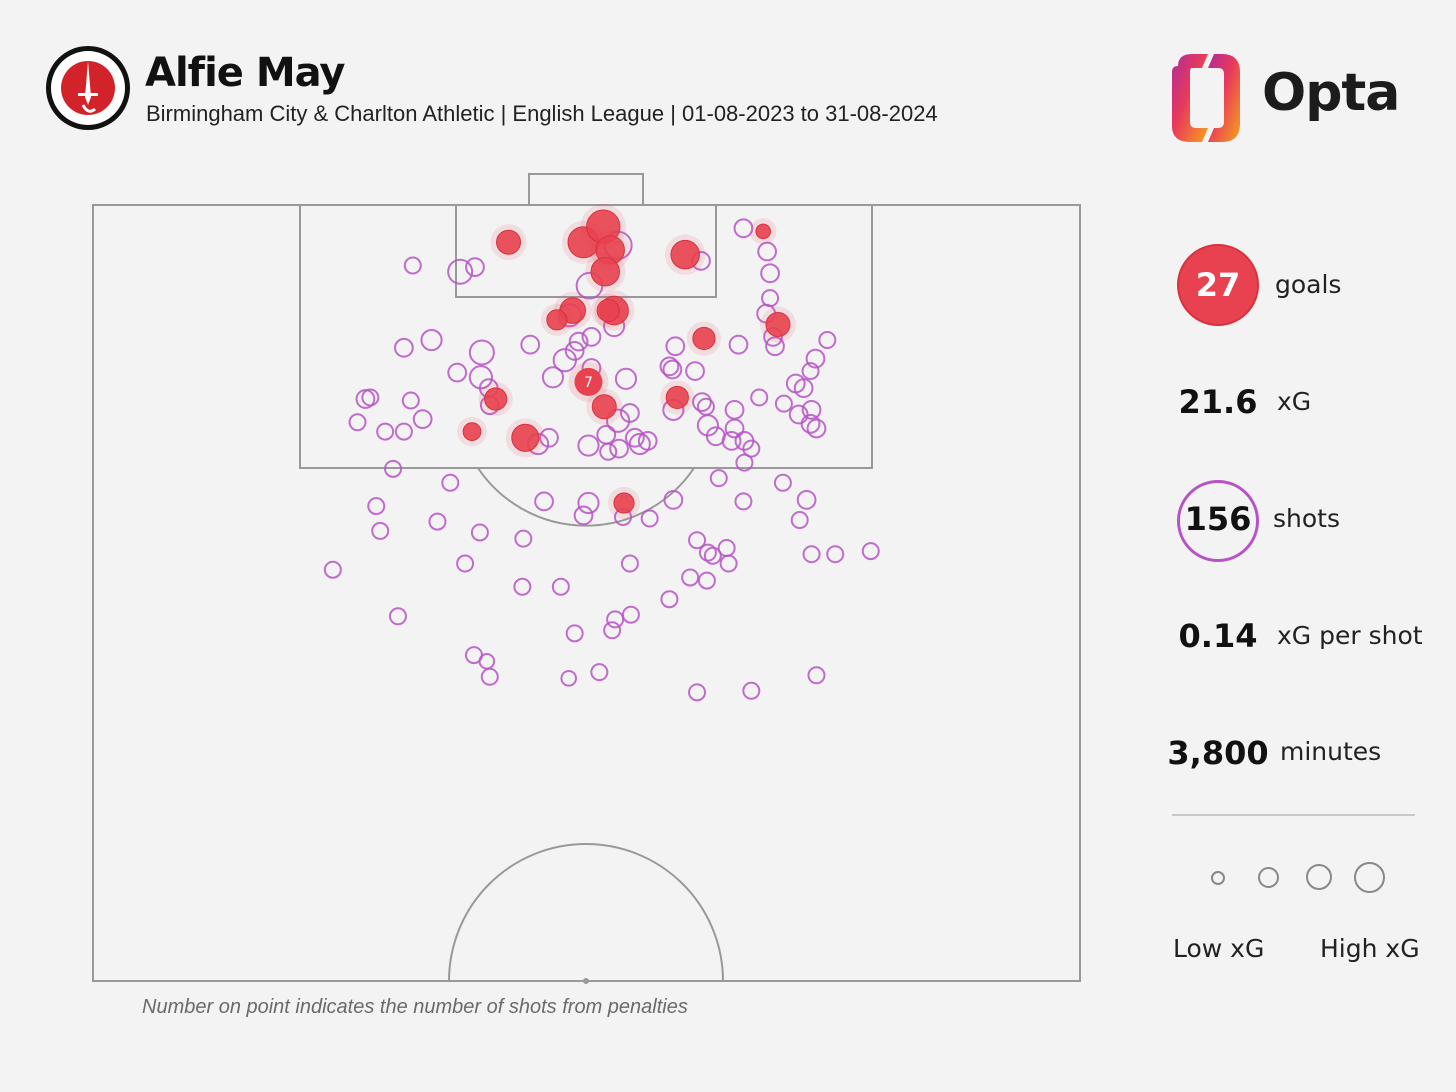  I want to click on shots-value: 156, so click(1218, 519).